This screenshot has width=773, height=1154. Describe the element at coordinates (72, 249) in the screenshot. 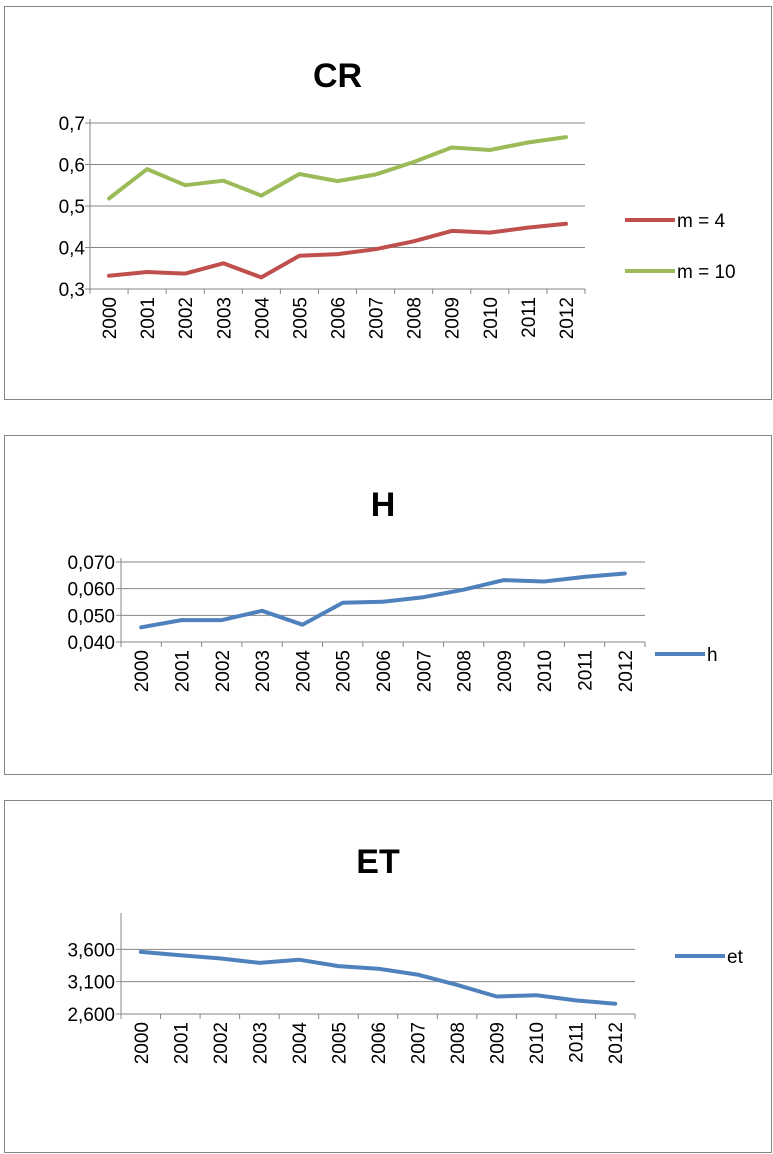

I see `y-tick-label: 0,4` at that location.